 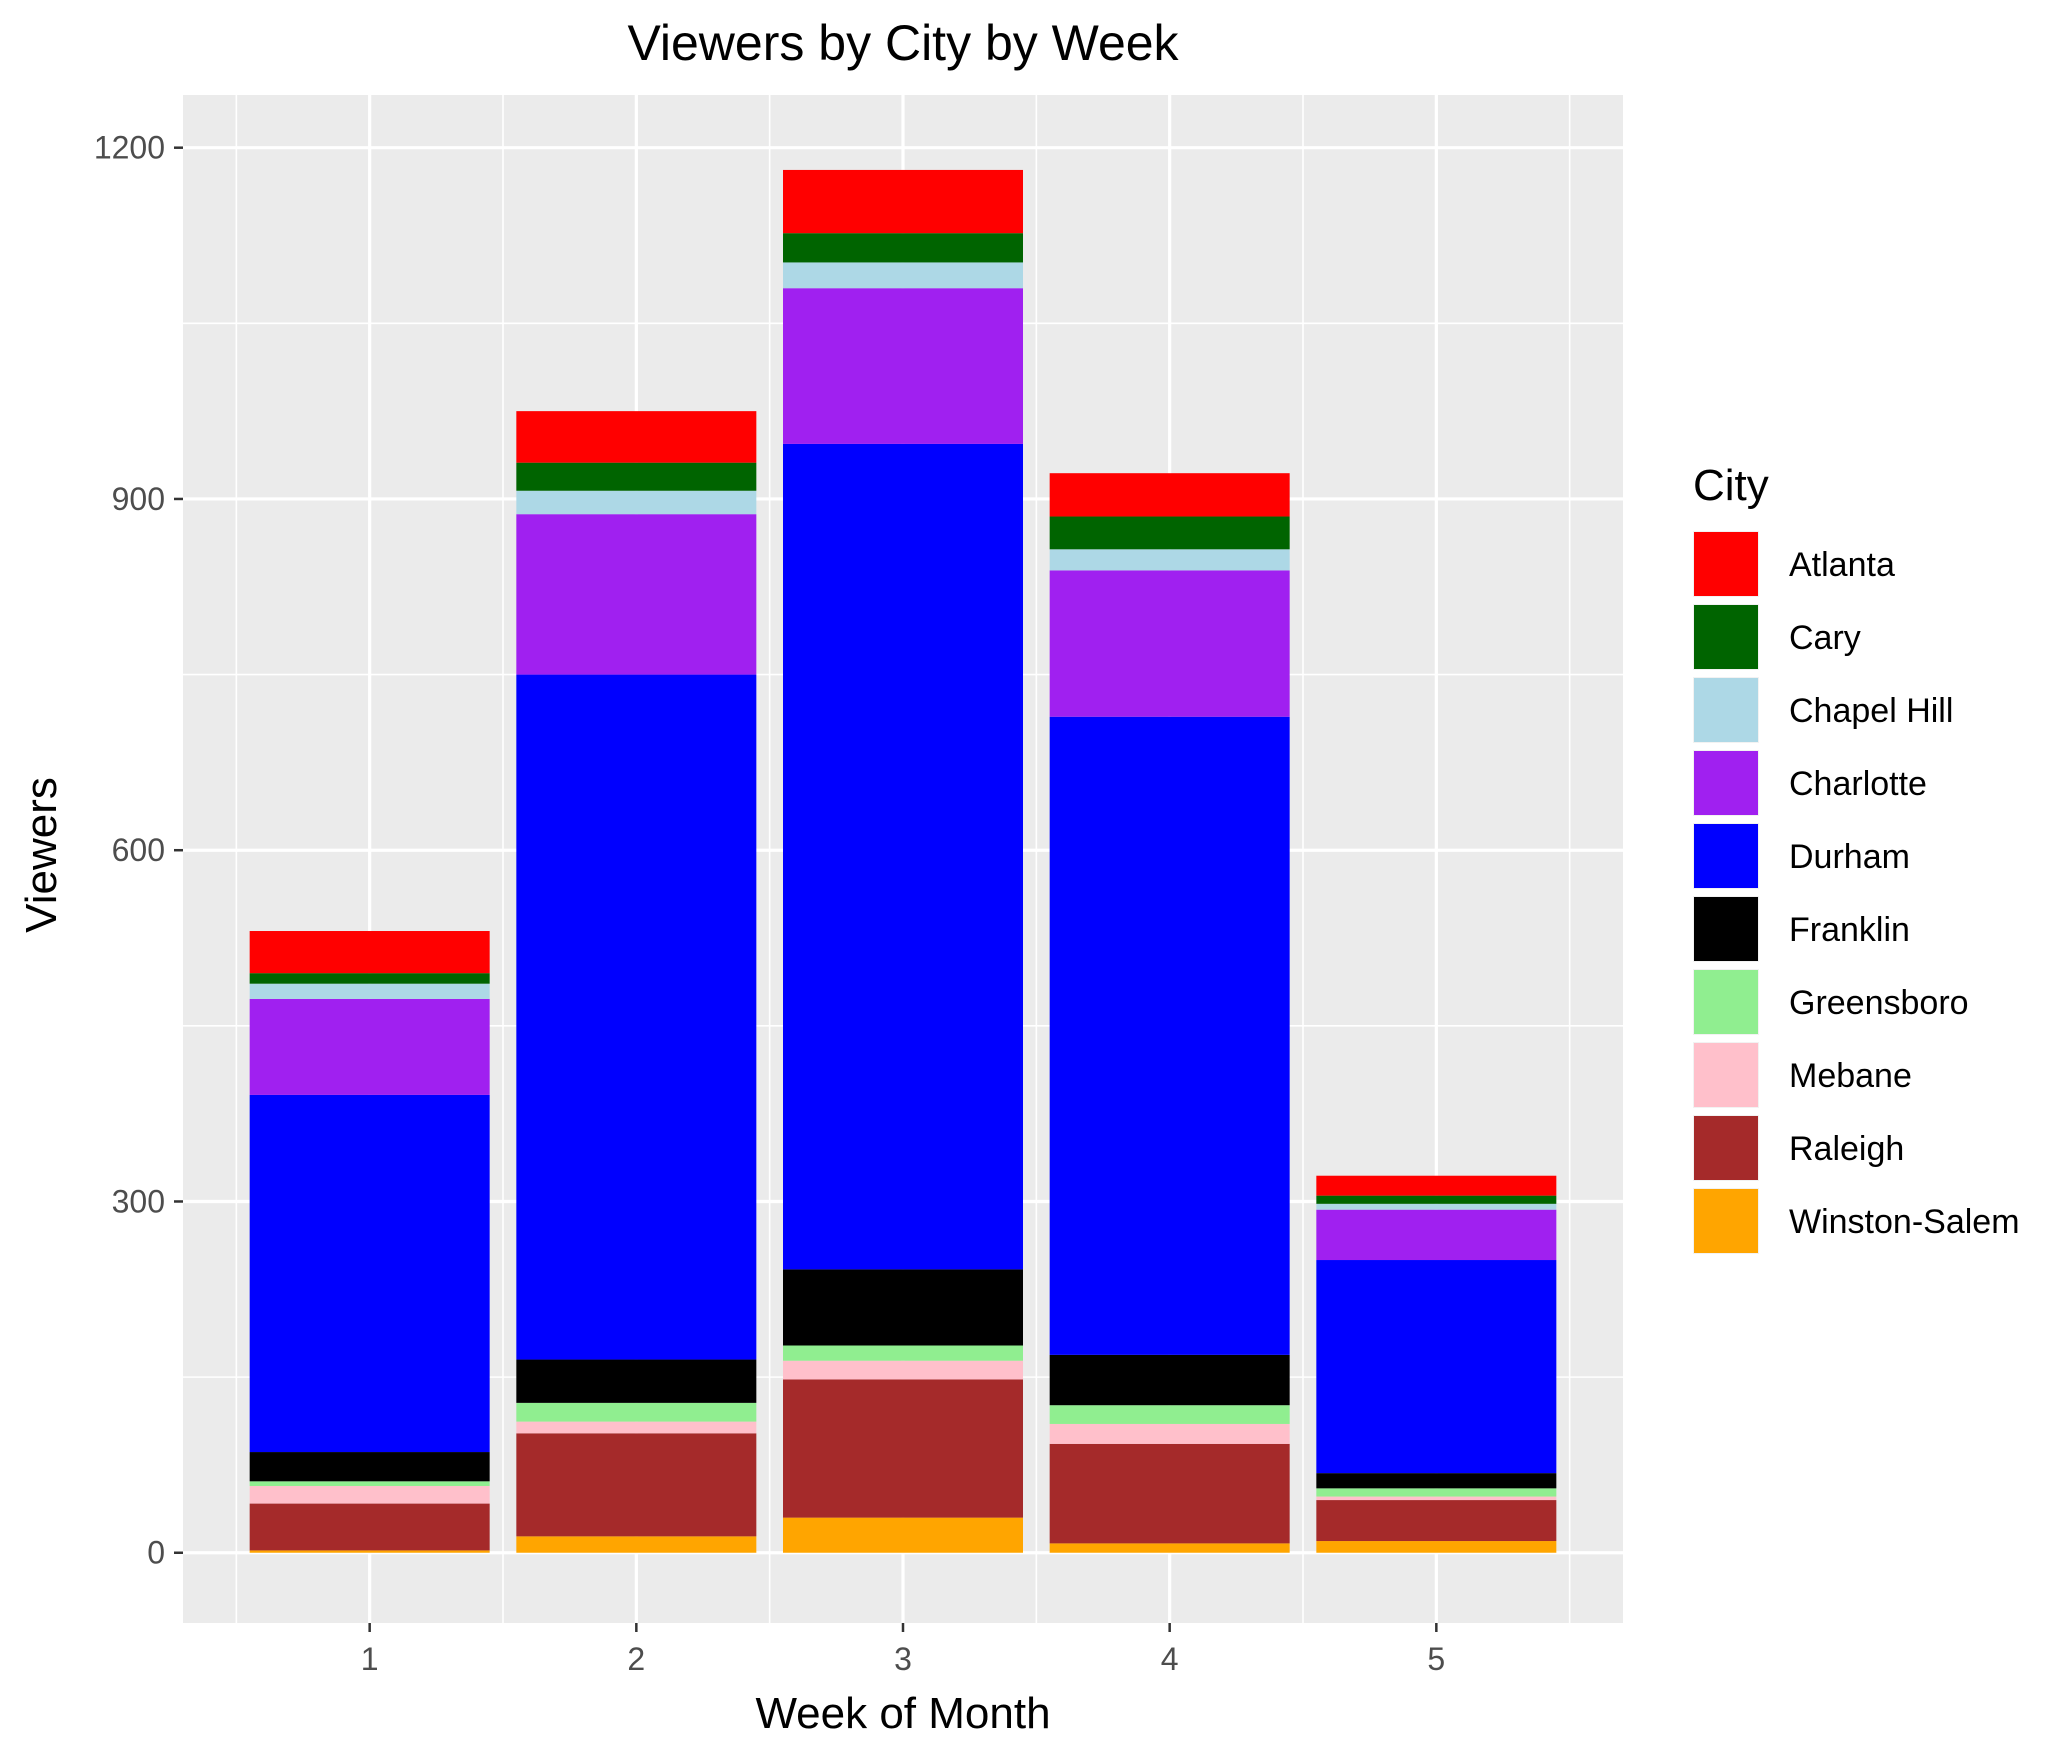 I want to click on x-tick-label: 4, so click(x=1170, y=1659).